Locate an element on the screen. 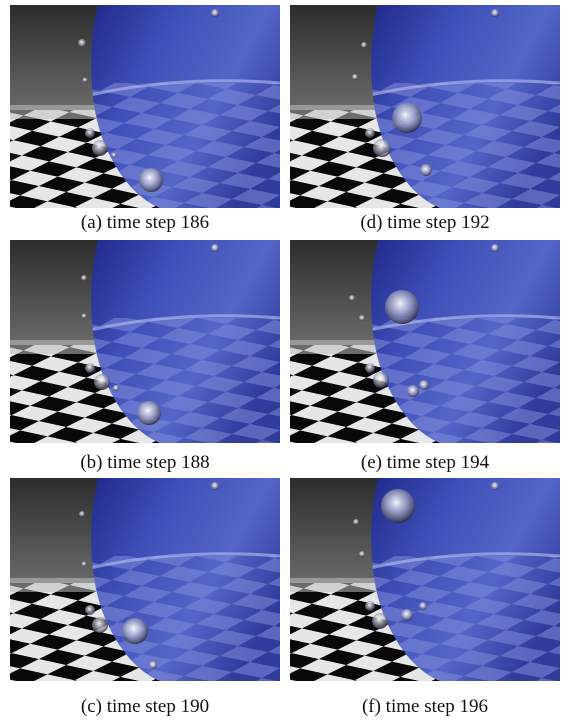  panel-b-render is located at coordinates (145, 341).